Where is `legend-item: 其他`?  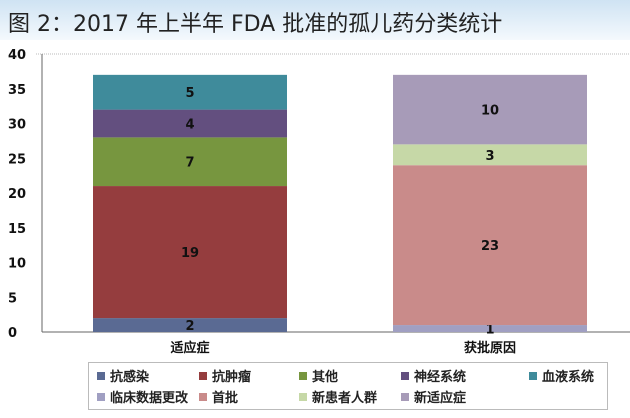 legend-item: 其他 is located at coordinates (318, 375).